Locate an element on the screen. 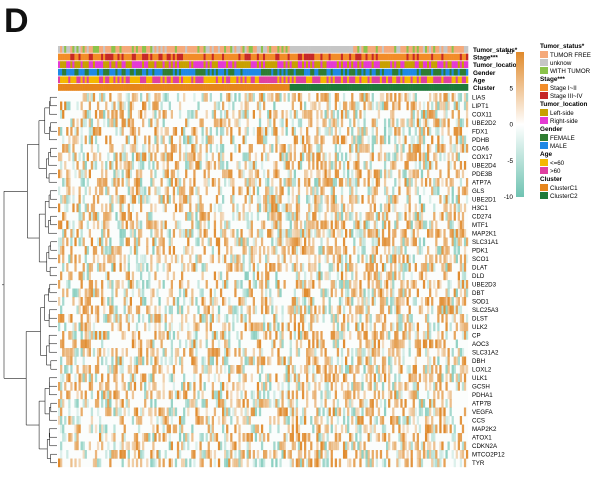 Image resolution: width=600 pixels, height=478 pixels. annotation-label: Gender is located at coordinates (484, 73).